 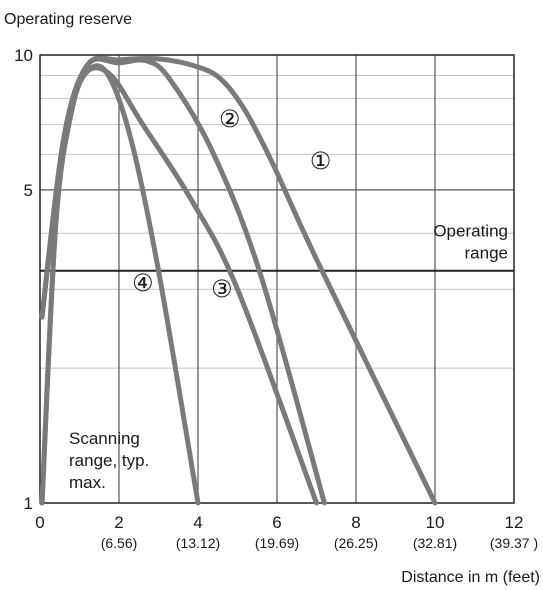 I want to click on y-tick-label: 10, so click(x=23, y=55).